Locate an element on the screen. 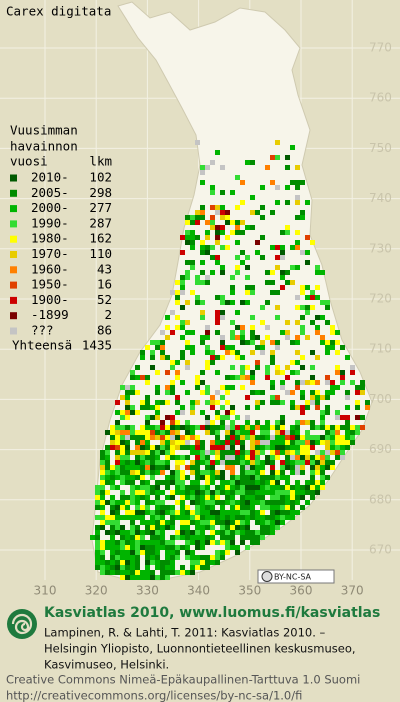 This screenshot has height=702, width=400. species-title: Carex digitata is located at coordinates (58, 11).